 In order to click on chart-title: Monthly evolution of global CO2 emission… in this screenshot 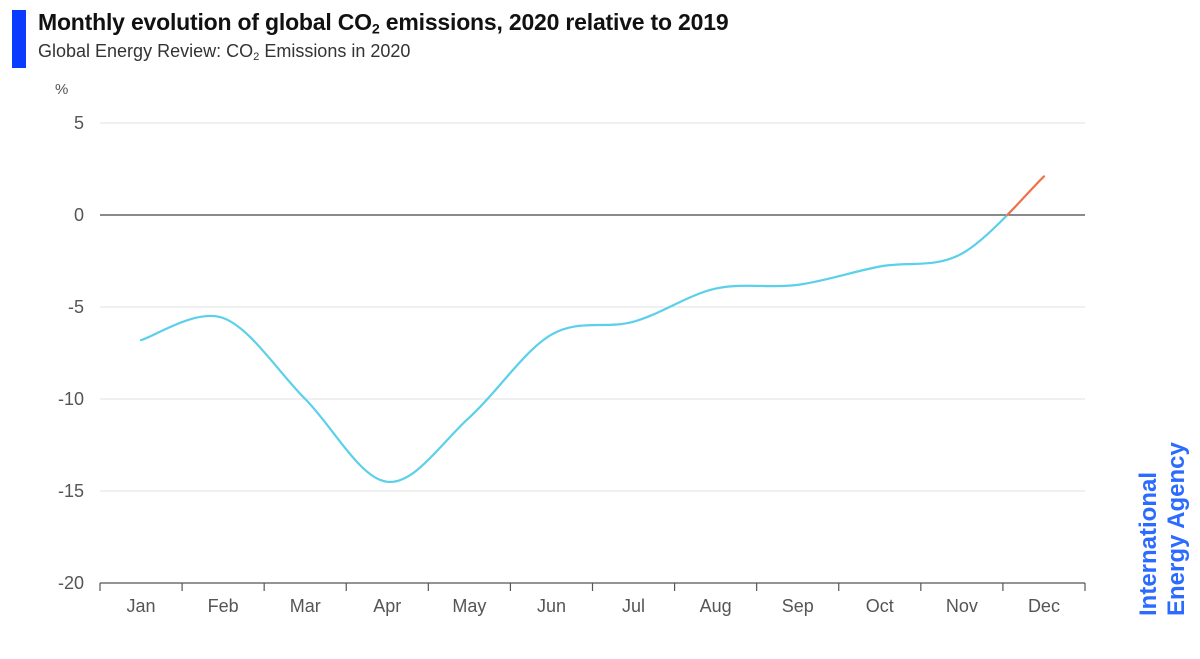, I will do `click(383, 23)`.